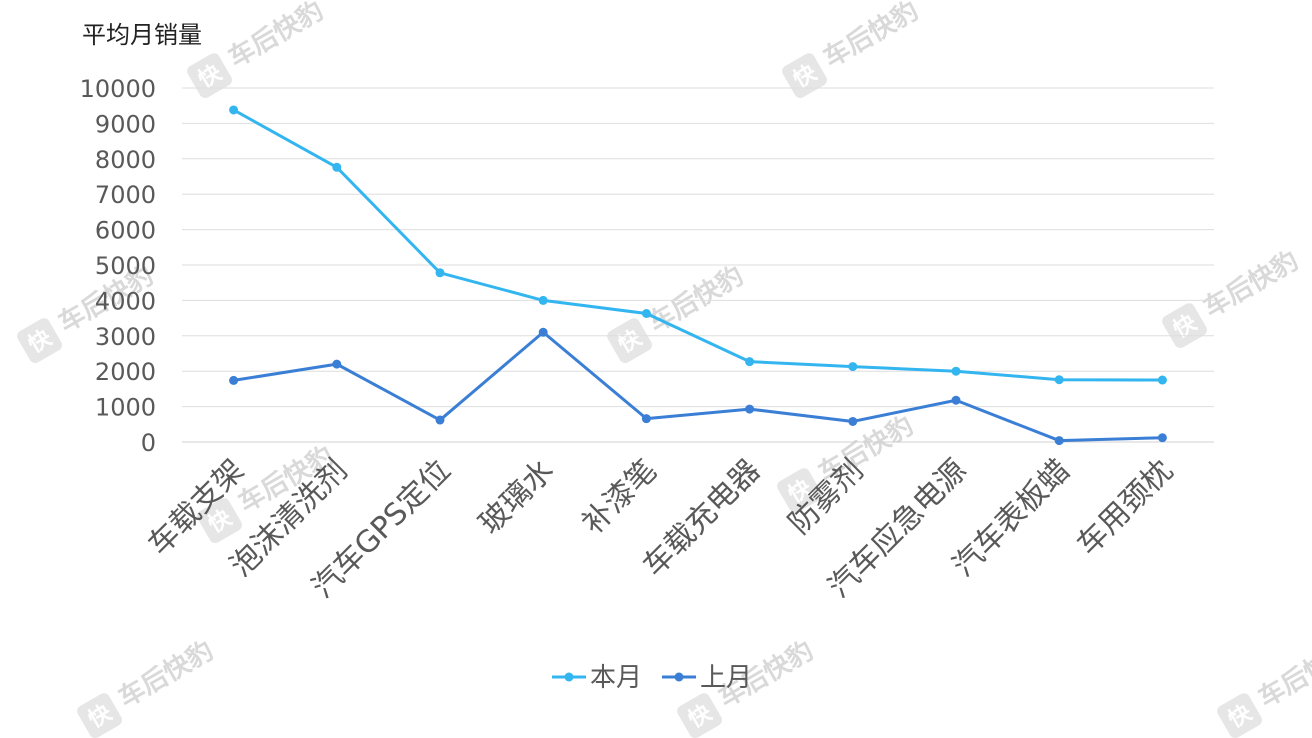  Describe the element at coordinates (698, 386) in the screenshot. I see `series-line` at that location.